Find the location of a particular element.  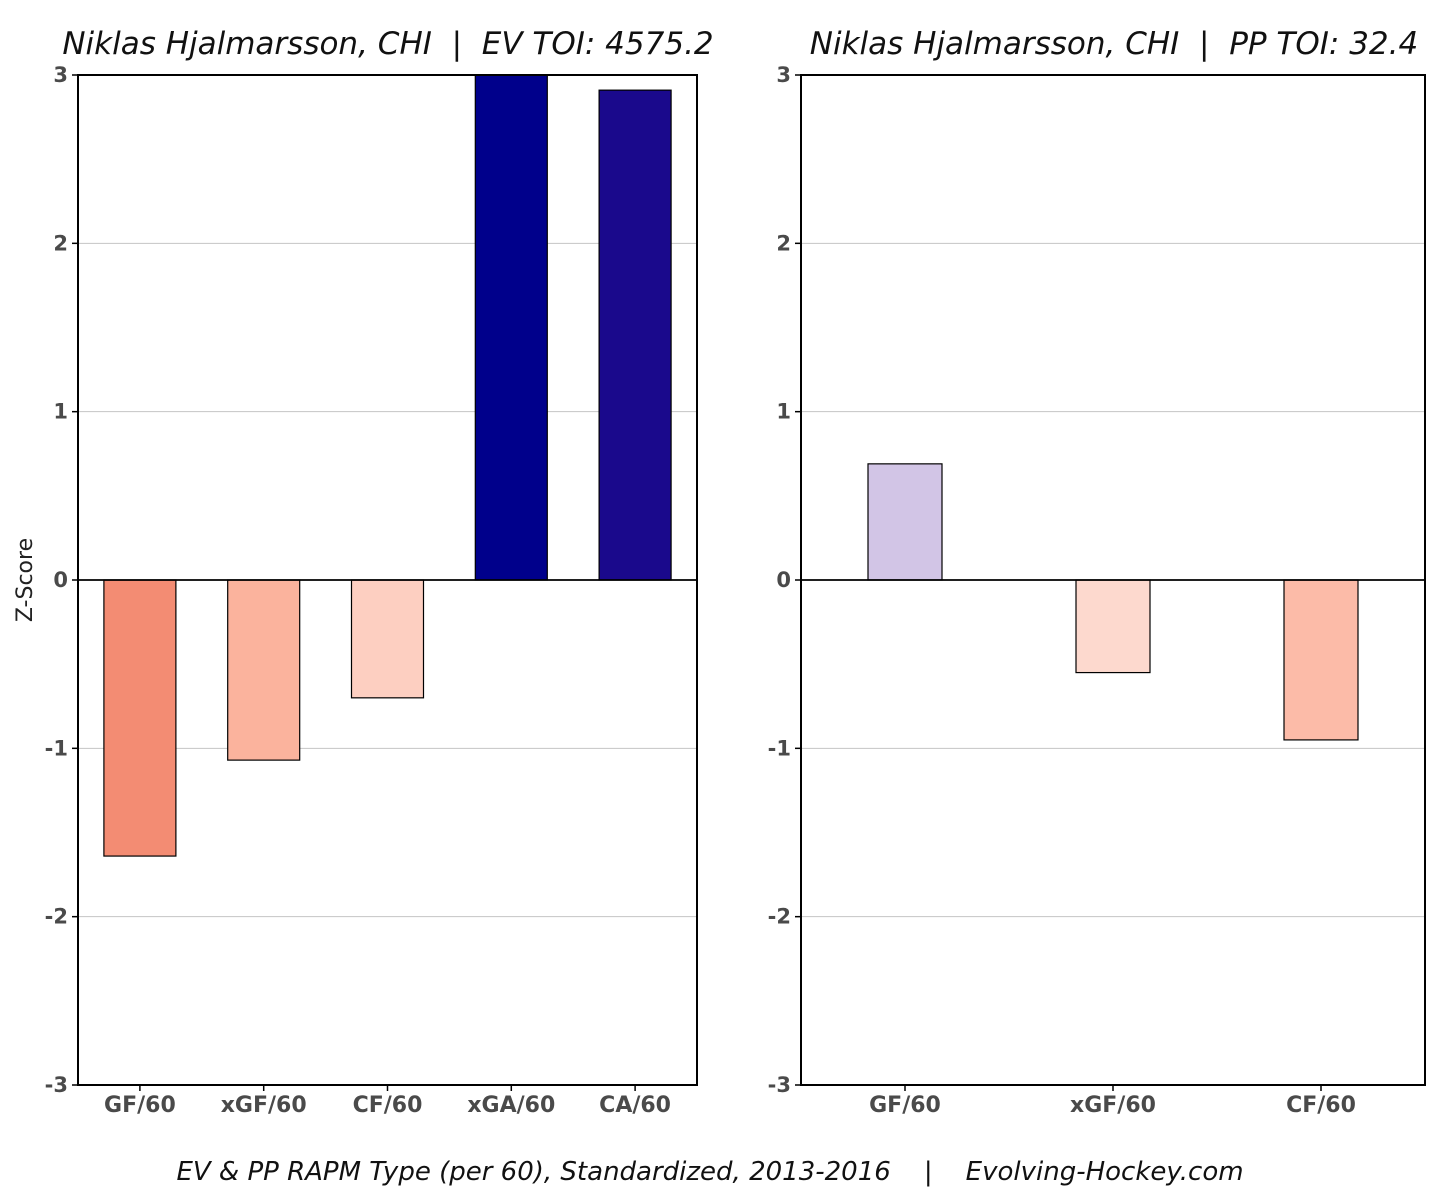

ev-x-tick-label: GF/60 is located at coordinates (140, 1105).